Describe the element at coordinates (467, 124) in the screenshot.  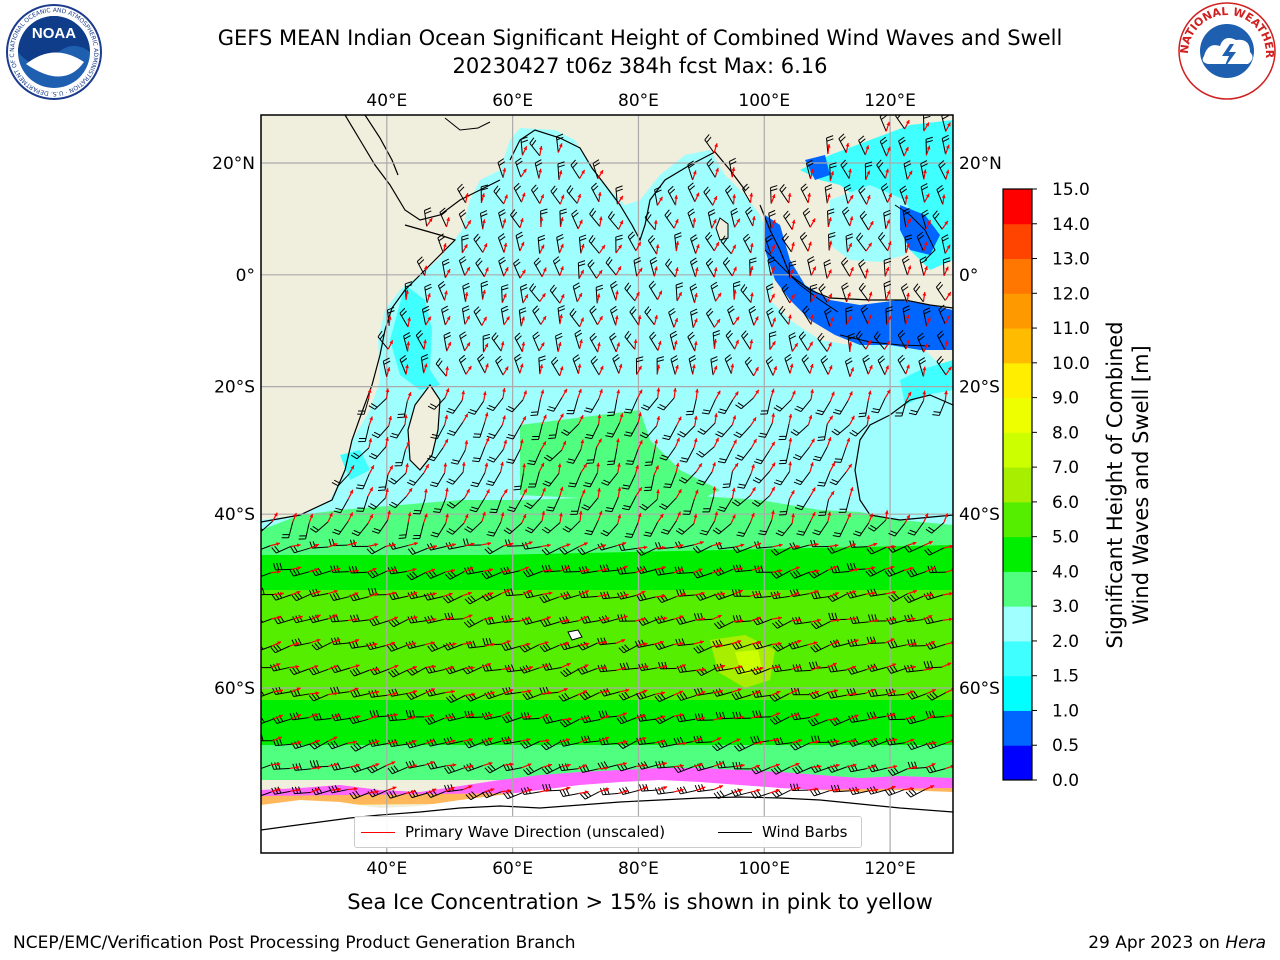
I see `gulf-coast` at that location.